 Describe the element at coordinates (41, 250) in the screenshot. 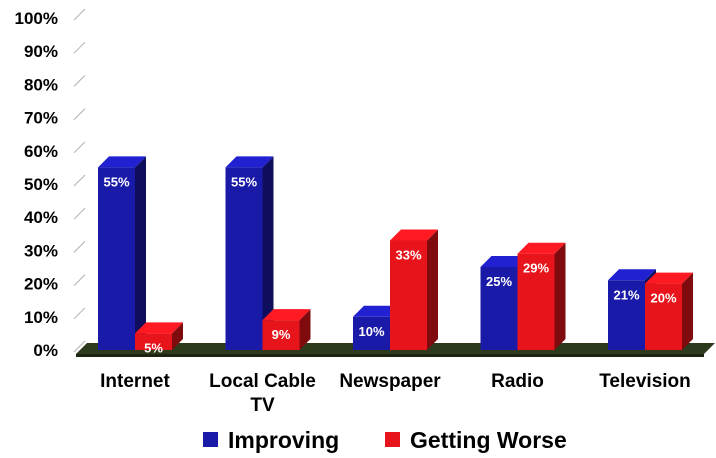

I see `y-tick-label: 30%` at that location.